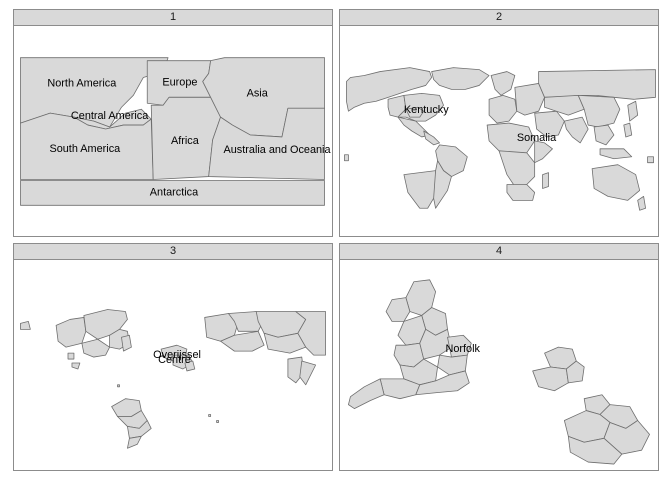 The image size is (672, 480). Describe the element at coordinates (308, 373) in the screenshot. I see `region-east-tail` at that location.